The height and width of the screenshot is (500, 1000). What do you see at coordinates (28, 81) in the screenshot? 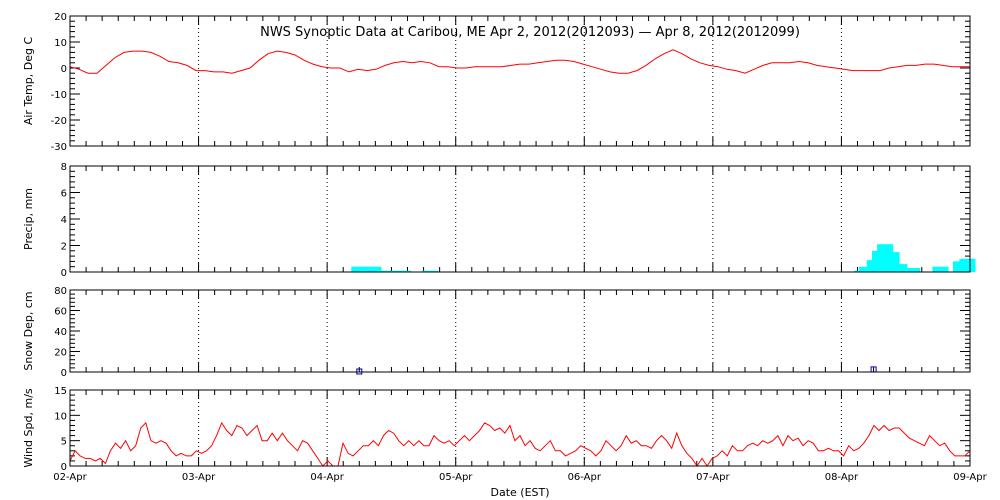
I see `y-axis-title: Air Temp, Deg C` at bounding box center [28, 81].